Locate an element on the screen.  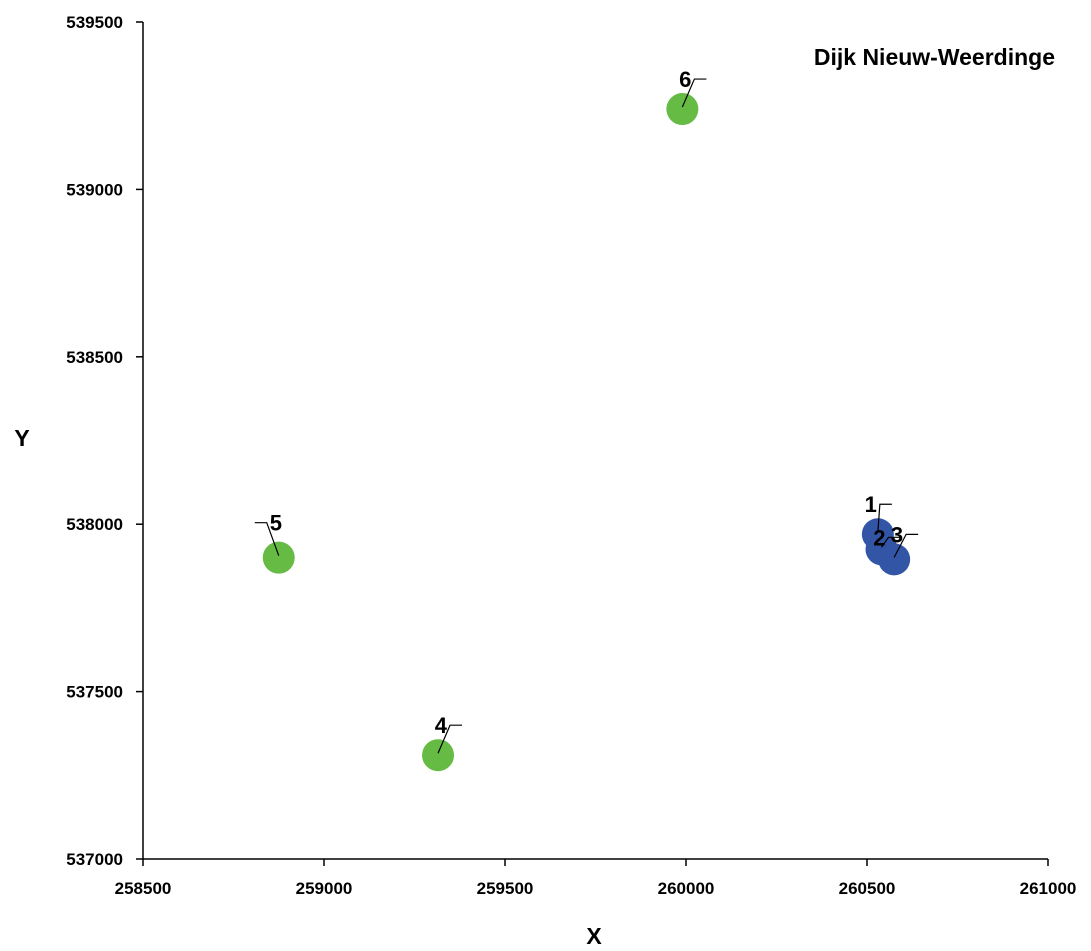
point-label-6: 6 is located at coordinates (685, 79).